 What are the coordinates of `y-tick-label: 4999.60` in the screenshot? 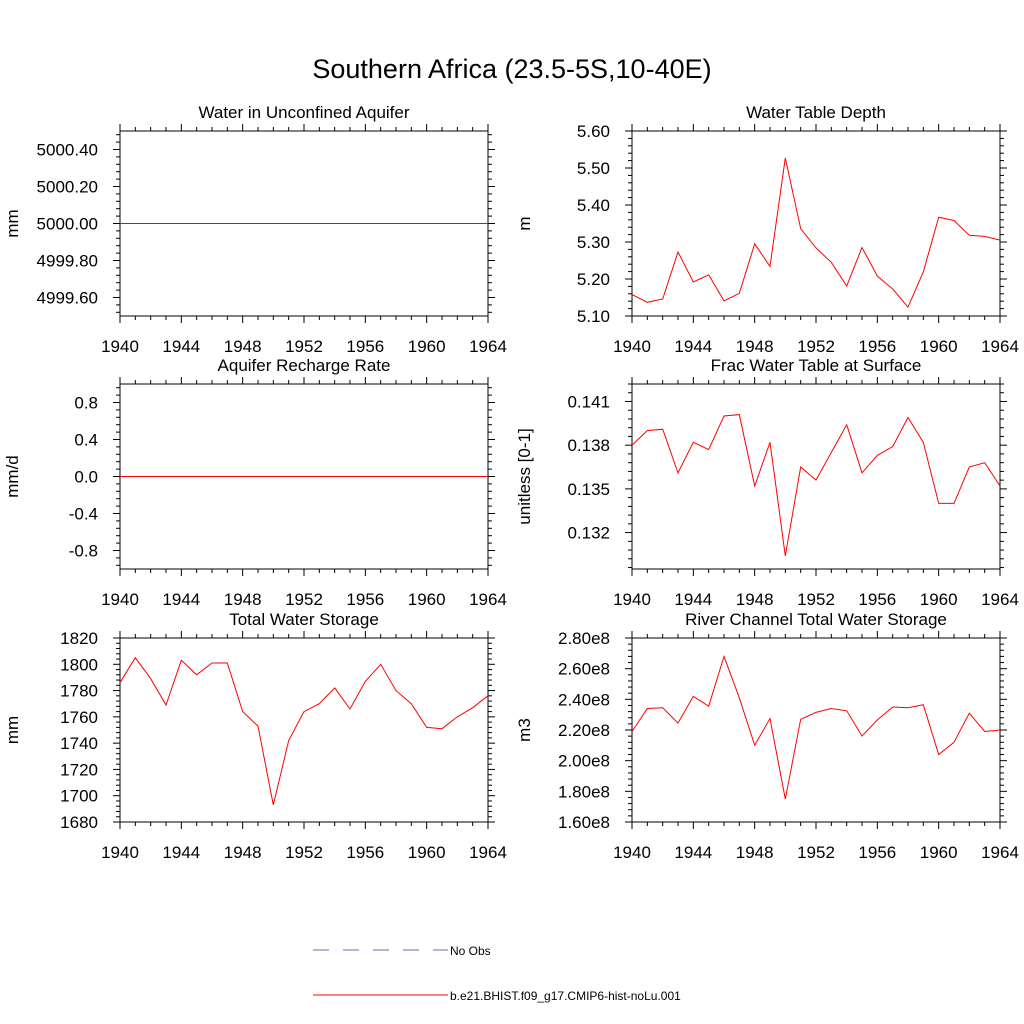 It's located at (67, 298).